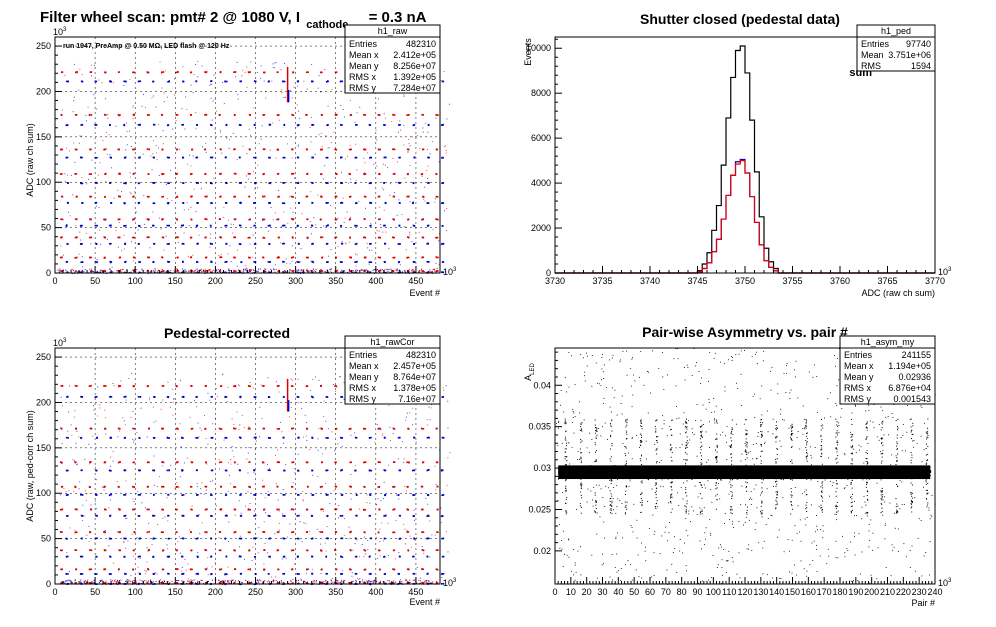  I want to click on stats-label: Entries, so click(363, 44).